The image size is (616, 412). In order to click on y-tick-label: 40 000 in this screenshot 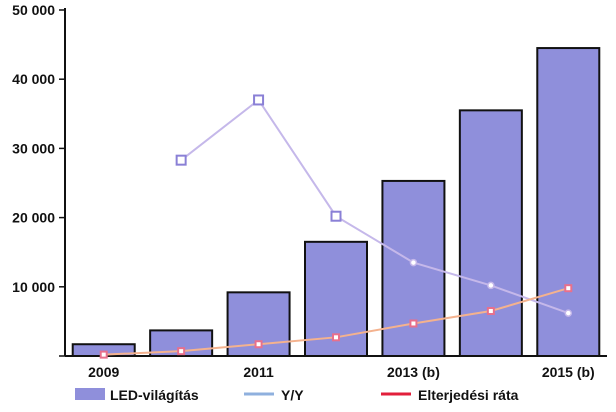, I will do `click(33, 79)`.